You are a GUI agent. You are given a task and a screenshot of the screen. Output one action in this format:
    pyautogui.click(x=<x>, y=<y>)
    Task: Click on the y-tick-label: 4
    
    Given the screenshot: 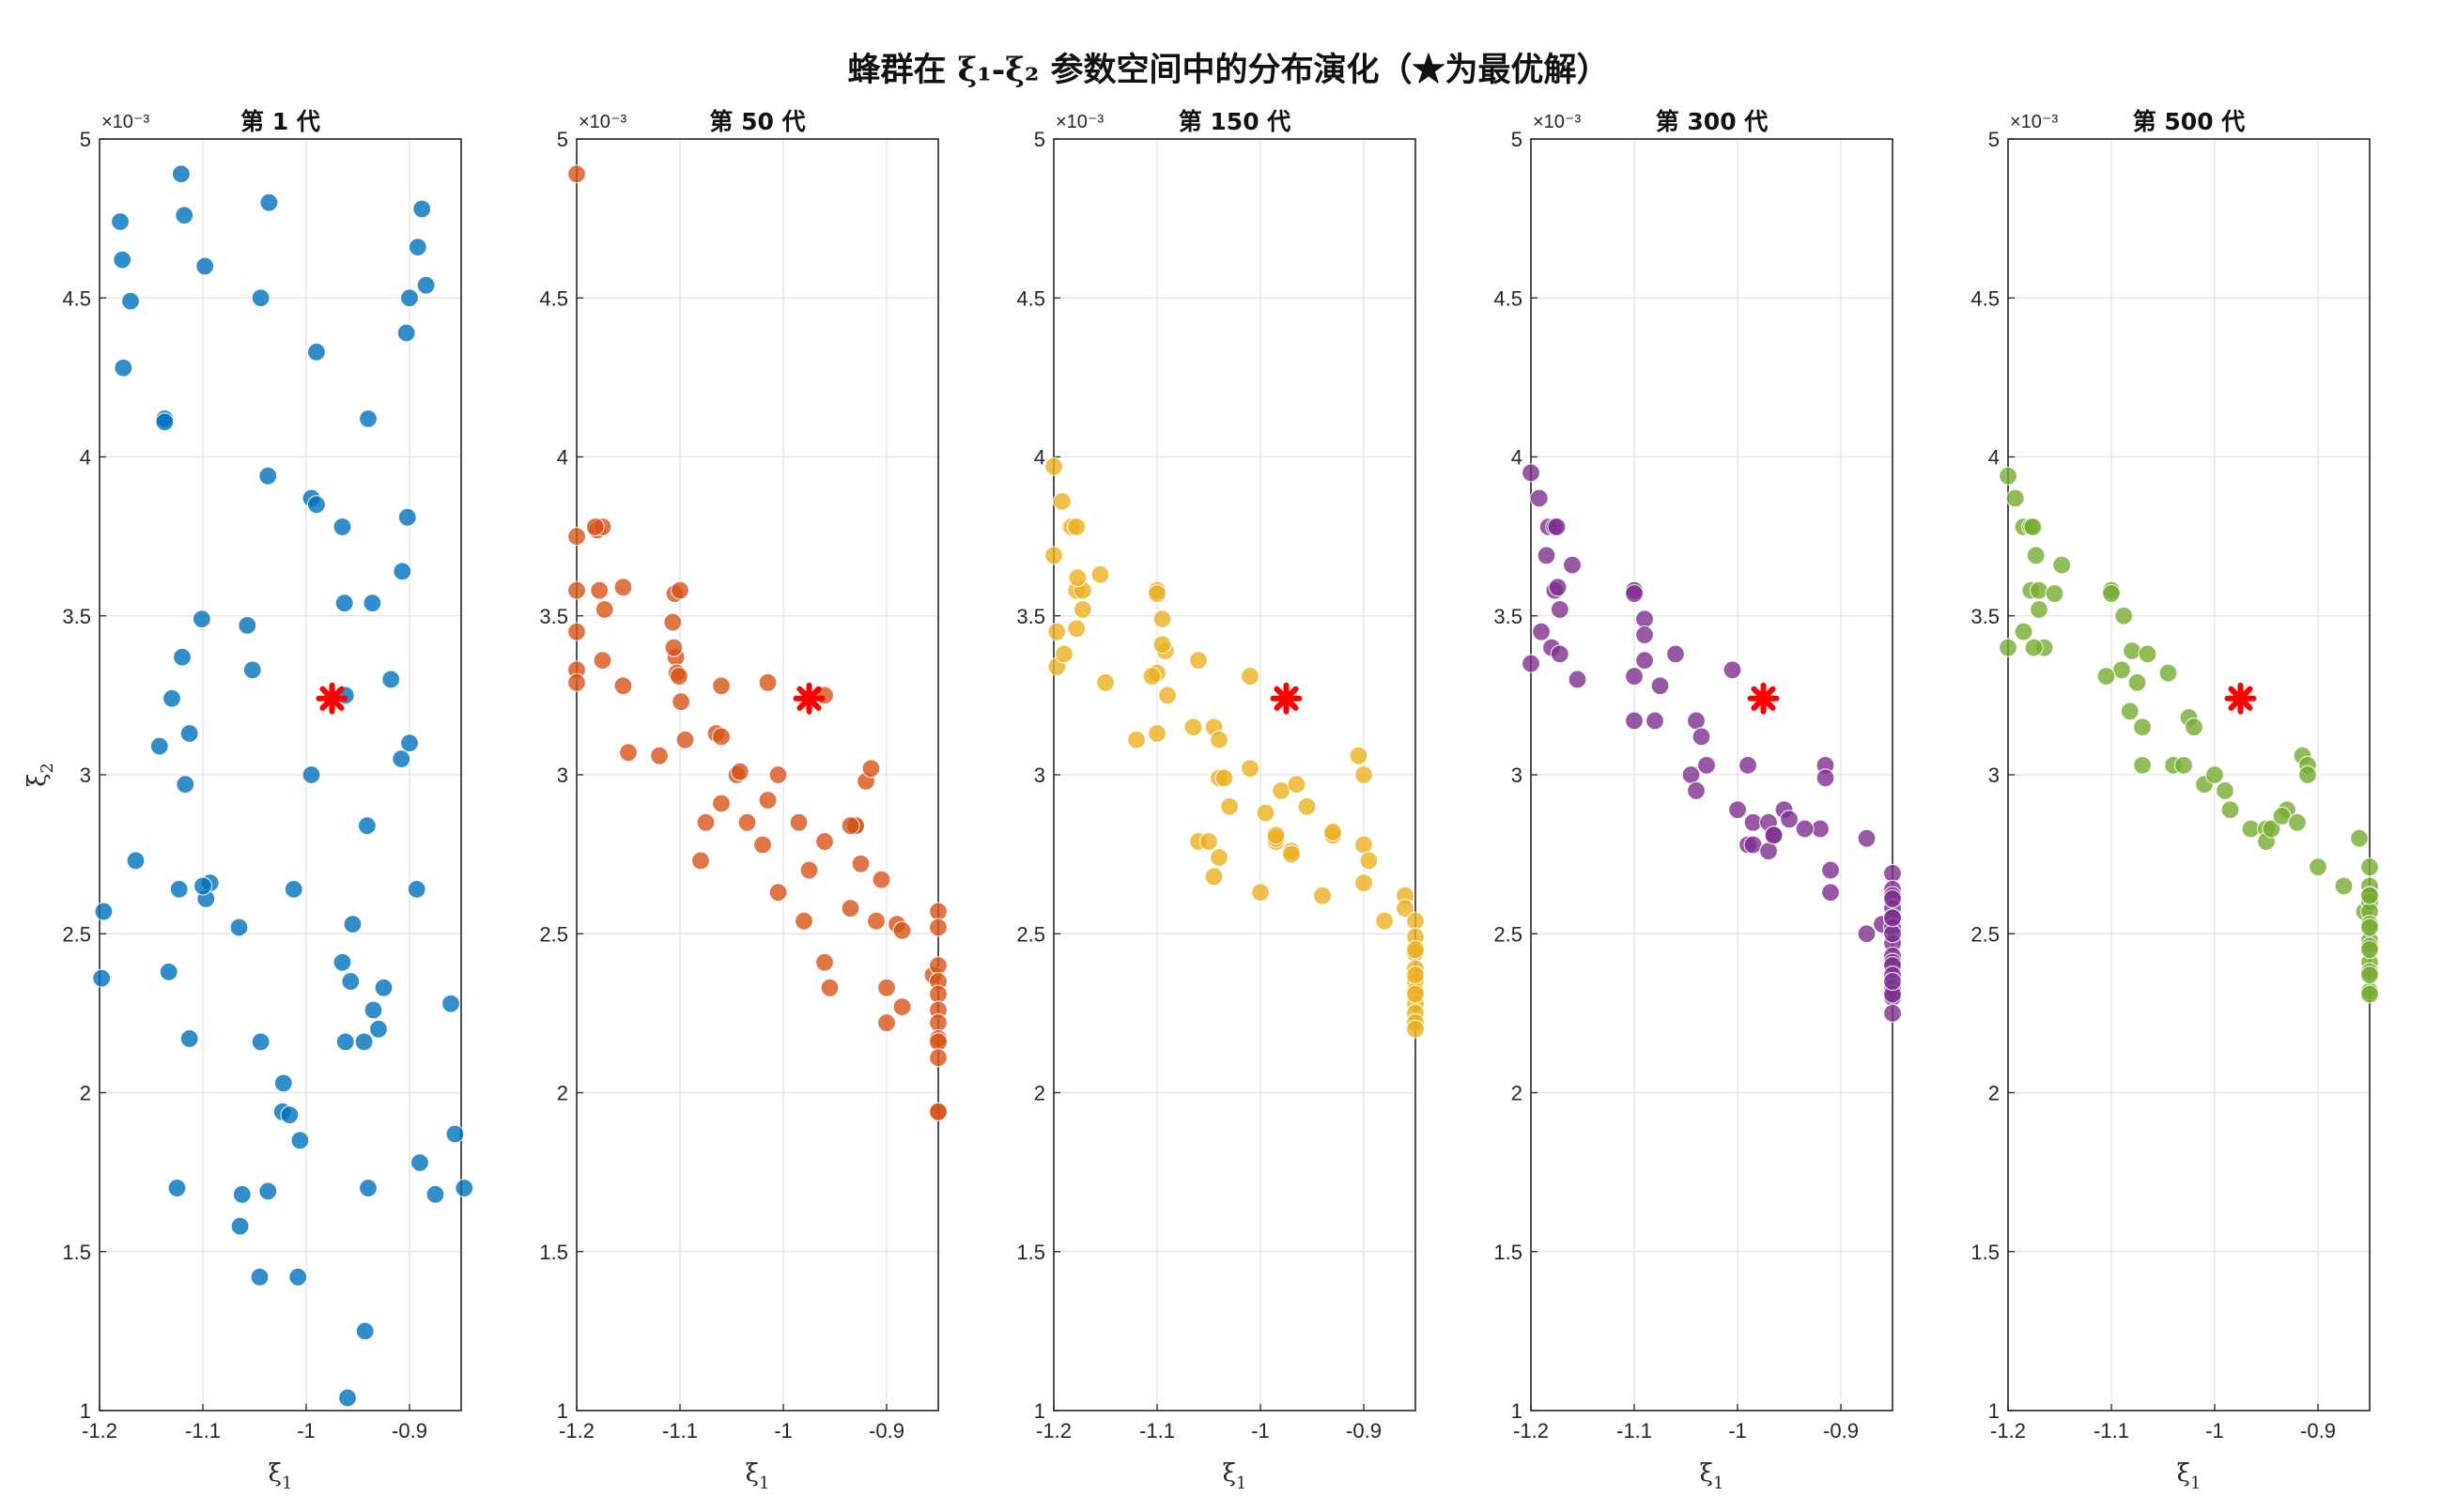 What is the action you would take?
    pyautogui.click(x=562, y=458)
    